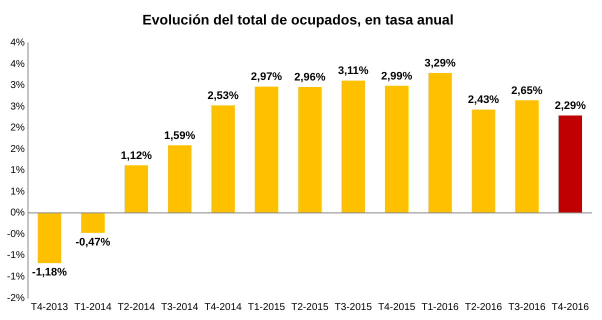 This screenshot has width=602, height=320. Describe the element at coordinates (15, 298) in the screenshot. I see `y-tick-label: -2%` at that location.